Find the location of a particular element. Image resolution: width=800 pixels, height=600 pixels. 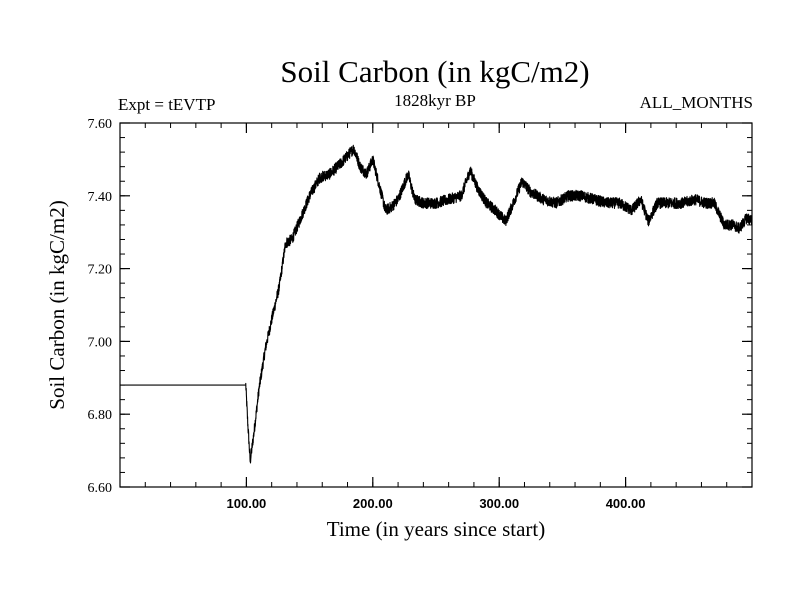

x-tick-label: 400.00 is located at coordinates (626, 503).